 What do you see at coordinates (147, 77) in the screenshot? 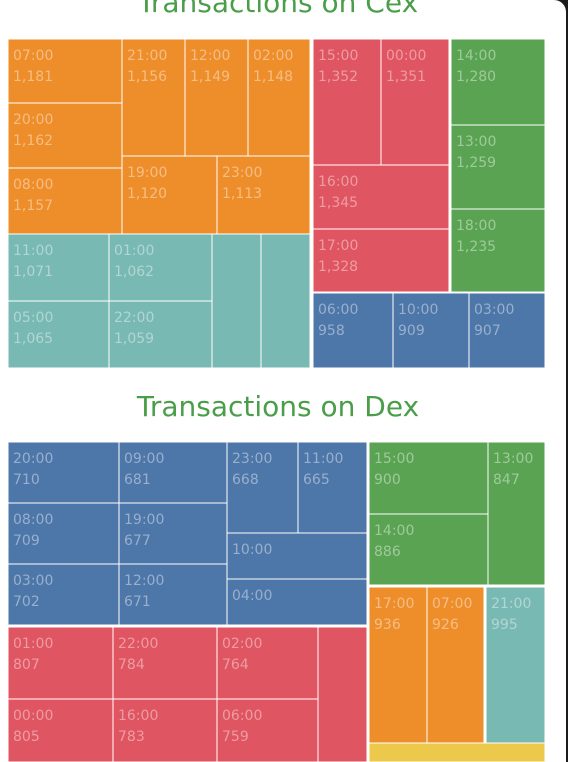
I see `cex-tile-value-label: 1,156` at bounding box center [147, 77].